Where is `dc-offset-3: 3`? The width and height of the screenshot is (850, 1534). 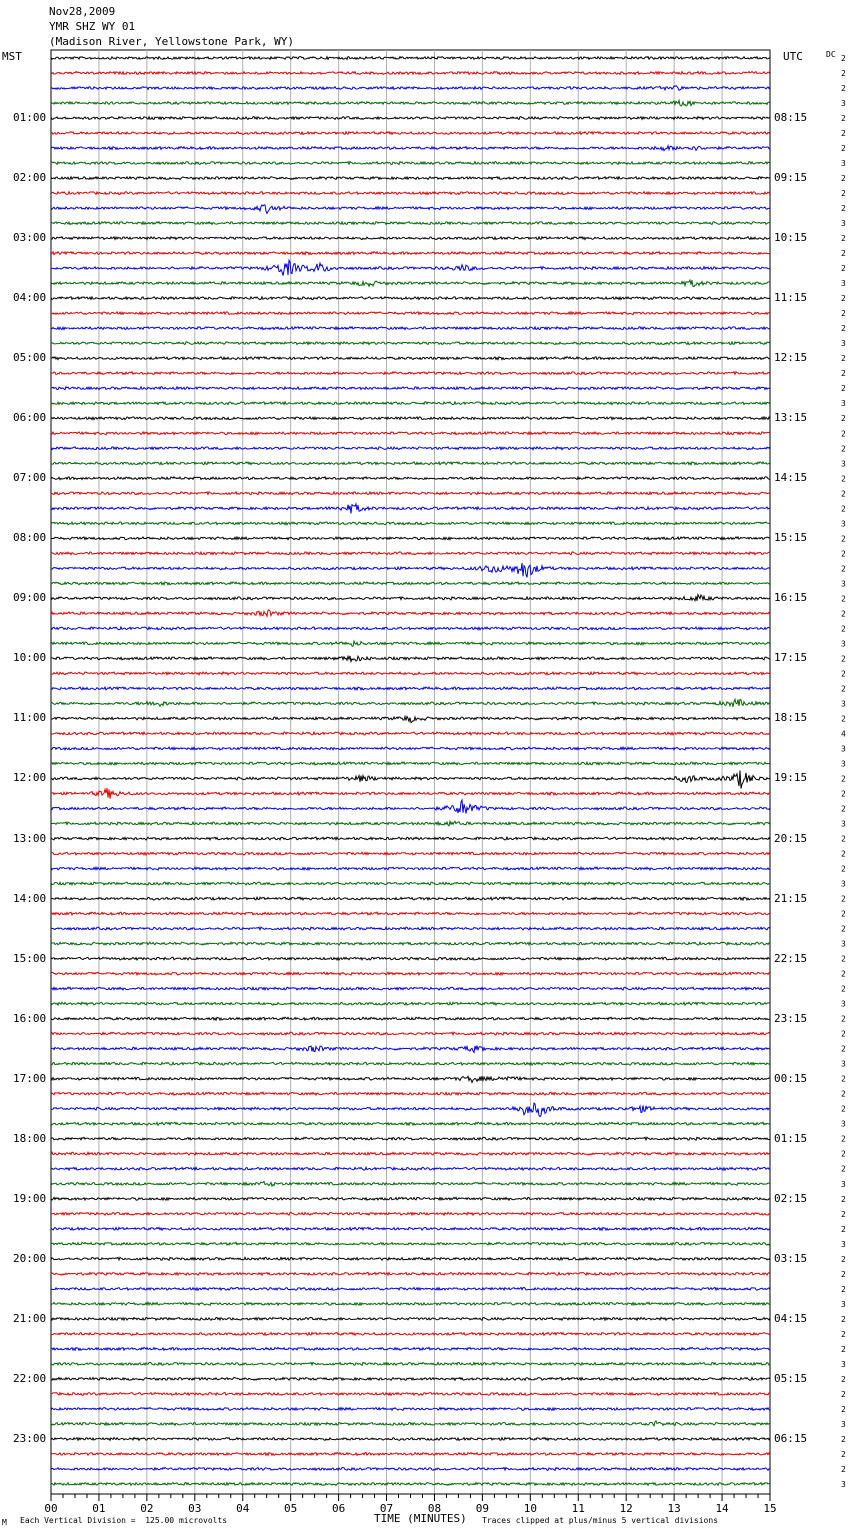
dc-offset-3: 3 is located at coordinates (843, 103).